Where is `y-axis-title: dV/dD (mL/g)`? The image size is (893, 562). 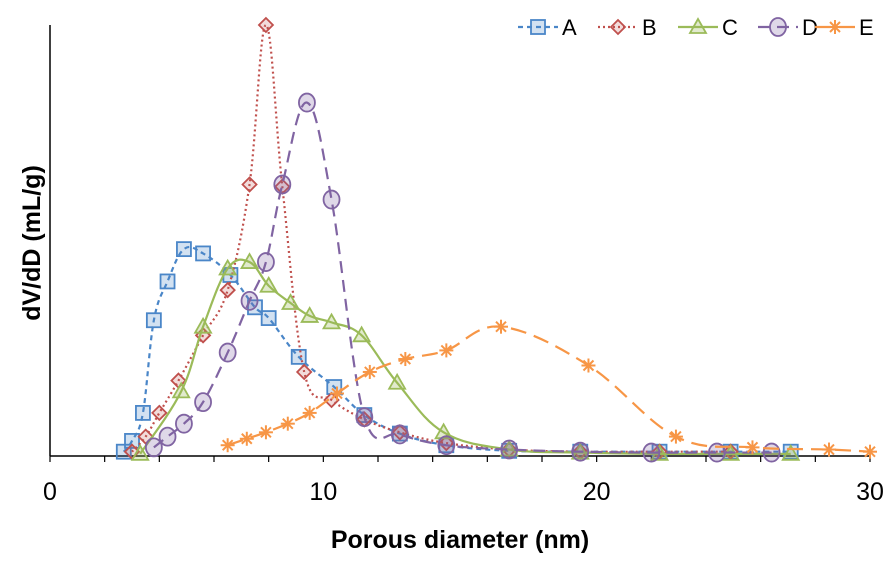
y-axis-title: dV/dD (mL/g) is located at coordinates (32, 243).